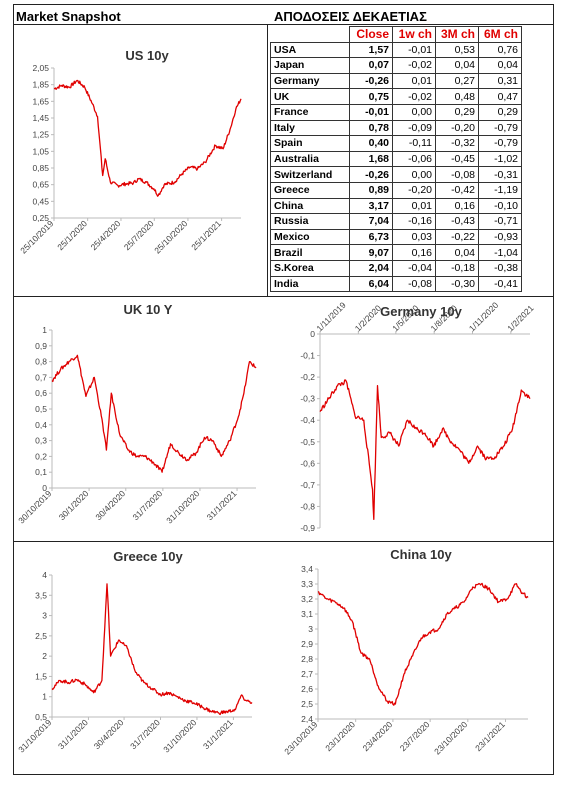 This screenshot has height=788, width=575. I want to click on germany-y-tick-label: -0,8, so click(307, 506).